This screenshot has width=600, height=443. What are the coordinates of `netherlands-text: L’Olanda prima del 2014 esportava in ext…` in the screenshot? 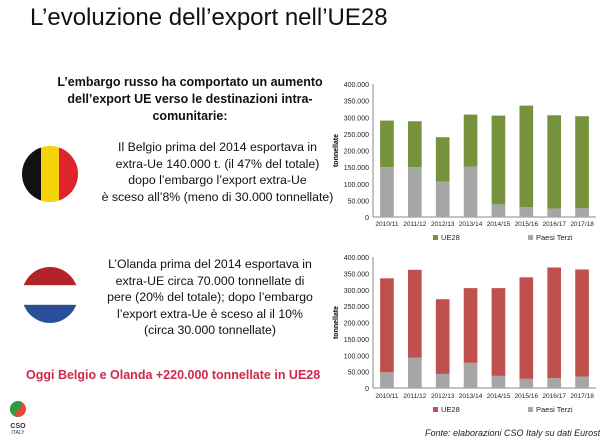 It's located at (210, 297).